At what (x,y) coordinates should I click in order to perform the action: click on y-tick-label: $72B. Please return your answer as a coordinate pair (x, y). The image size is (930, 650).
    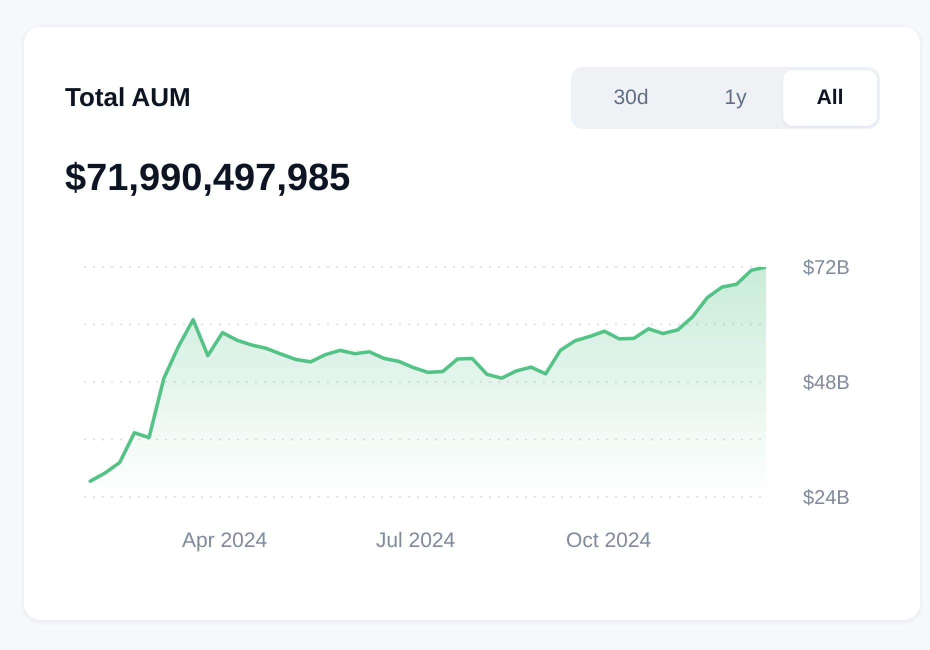
    Looking at the image, I should click on (826, 268).